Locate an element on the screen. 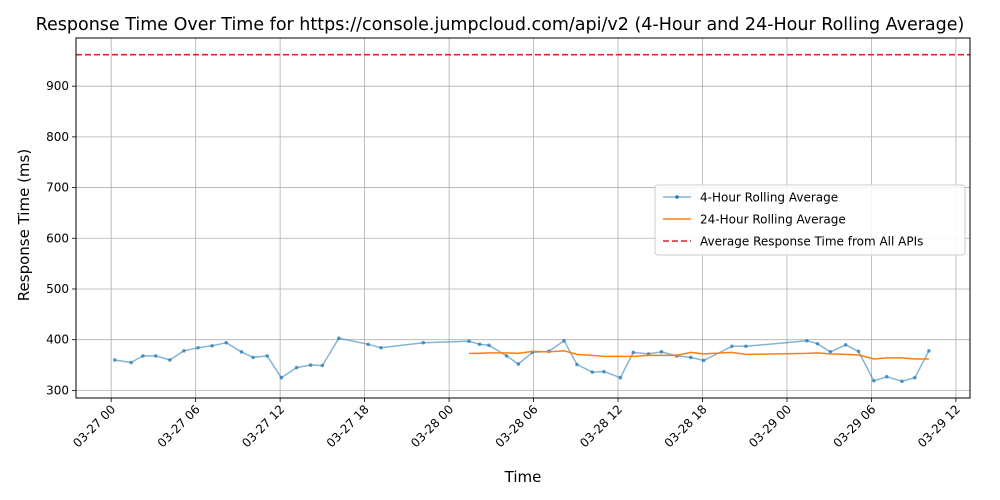  x-tick-label: 03-28 06 is located at coordinates (517, 426).